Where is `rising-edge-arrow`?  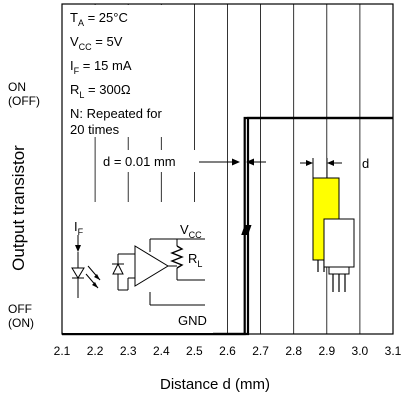 rising-edge-arrow is located at coordinates (245, 230).